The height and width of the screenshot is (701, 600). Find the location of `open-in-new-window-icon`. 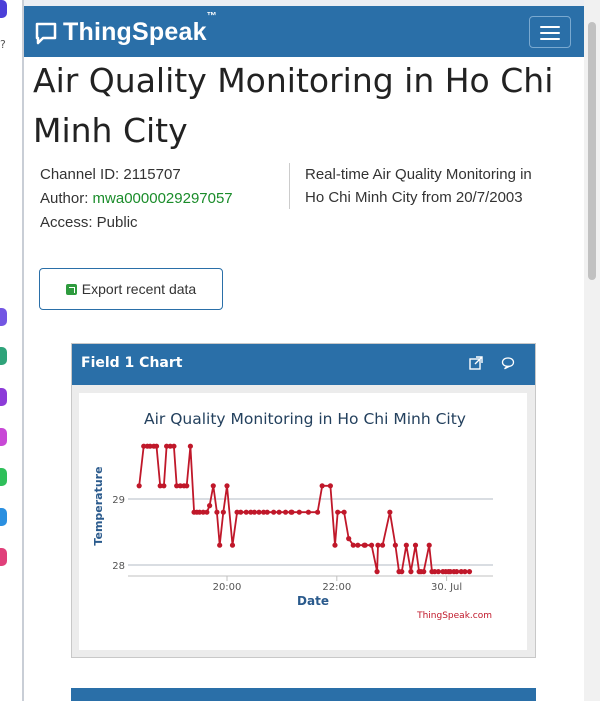

open-in-new-window-icon is located at coordinates (476, 363).